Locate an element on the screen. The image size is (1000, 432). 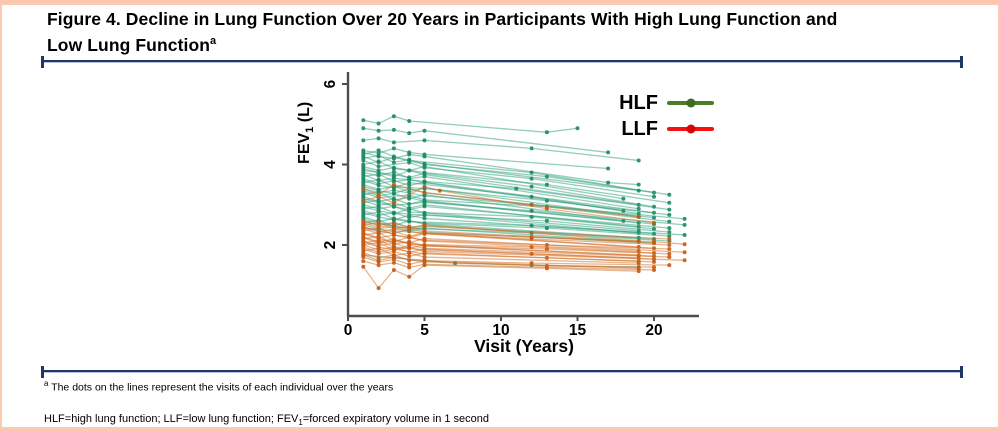
llf-dot-icon is located at coordinates (690, 129).